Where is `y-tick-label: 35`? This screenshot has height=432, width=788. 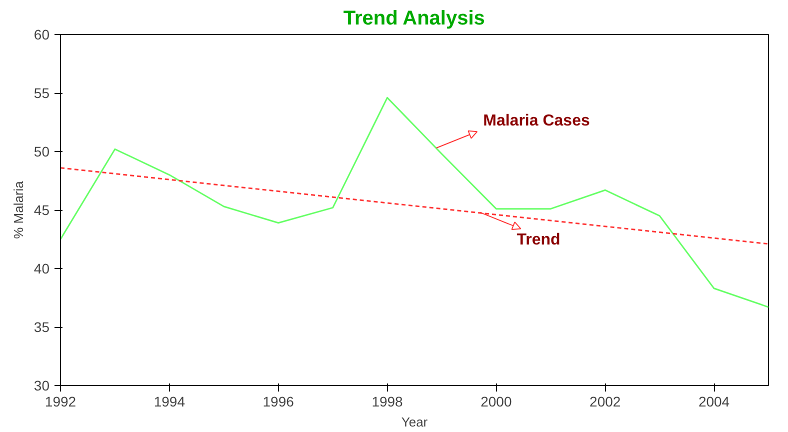 y-tick-label: 35 is located at coordinates (42, 327).